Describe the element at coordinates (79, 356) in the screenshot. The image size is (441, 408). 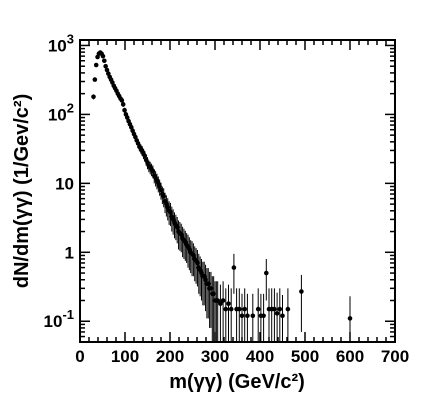
I see `x-tick-label: 0` at that location.